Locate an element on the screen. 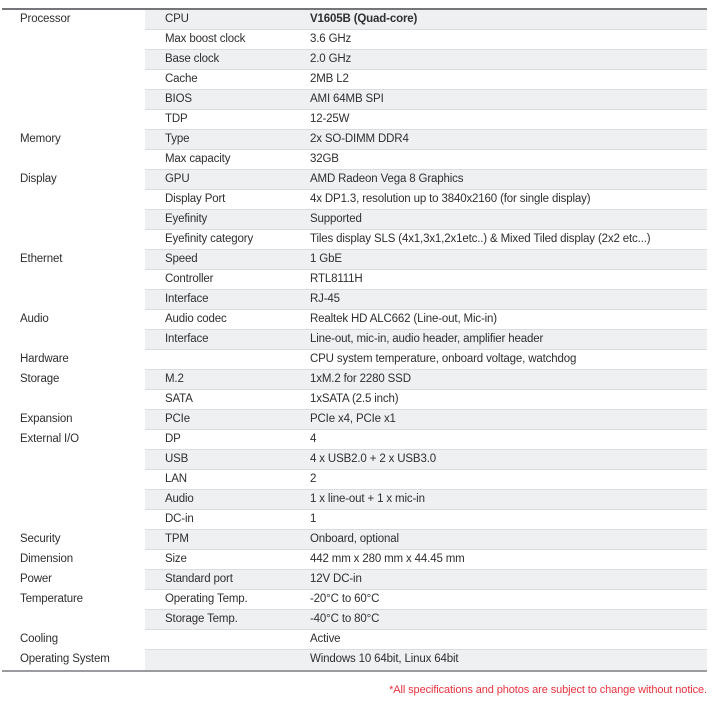 The height and width of the screenshot is (711, 728). table-row: BIOS AMI 64MB SPI is located at coordinates (354, 100).